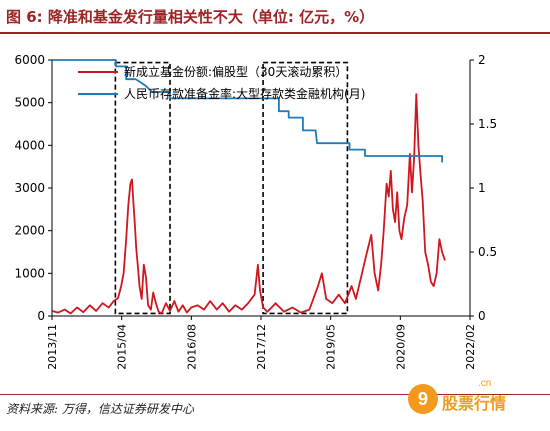 This screenshot has width=550, height=431. I want to click on watermark-domain: .cn, so click(485, 383).